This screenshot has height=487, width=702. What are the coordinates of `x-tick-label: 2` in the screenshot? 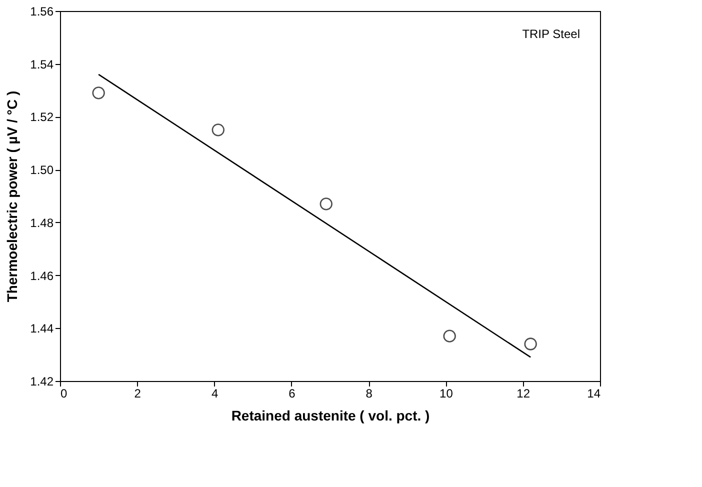 It's located at (138, 393).